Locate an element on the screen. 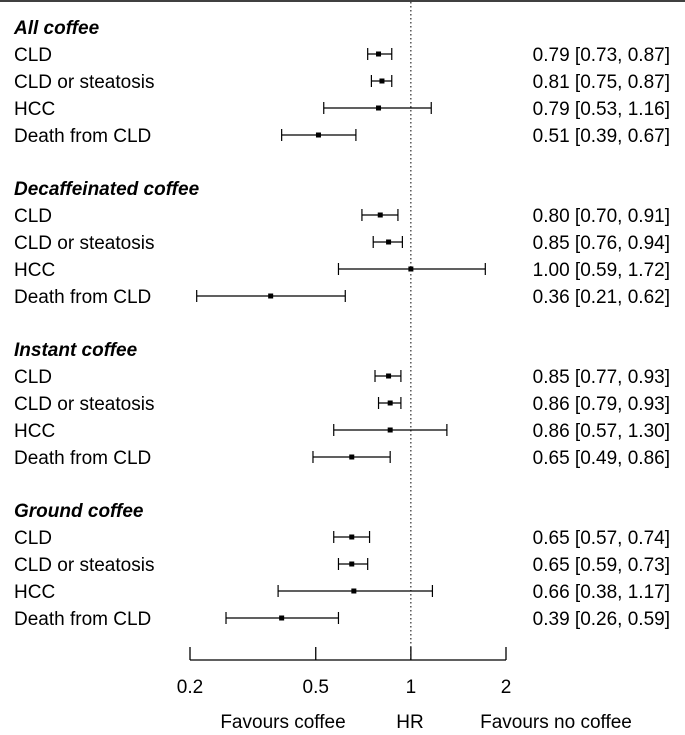 The width and height of the screenshot is (685, 735). table-row: CLD or steatosis 0.85 [0.76, 0.94] is located at coordinates (342, 243).